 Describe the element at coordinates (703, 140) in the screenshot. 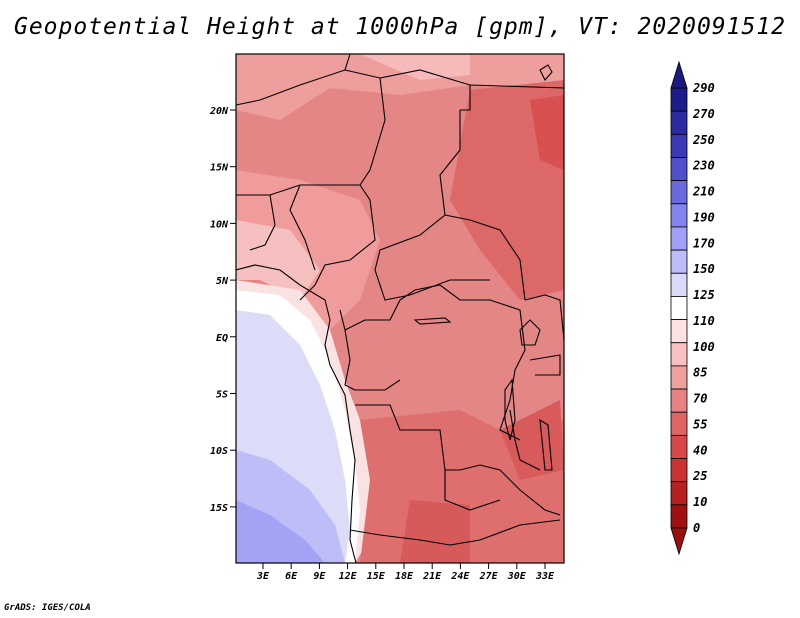

I see `colorbar-label: 250` at that location.